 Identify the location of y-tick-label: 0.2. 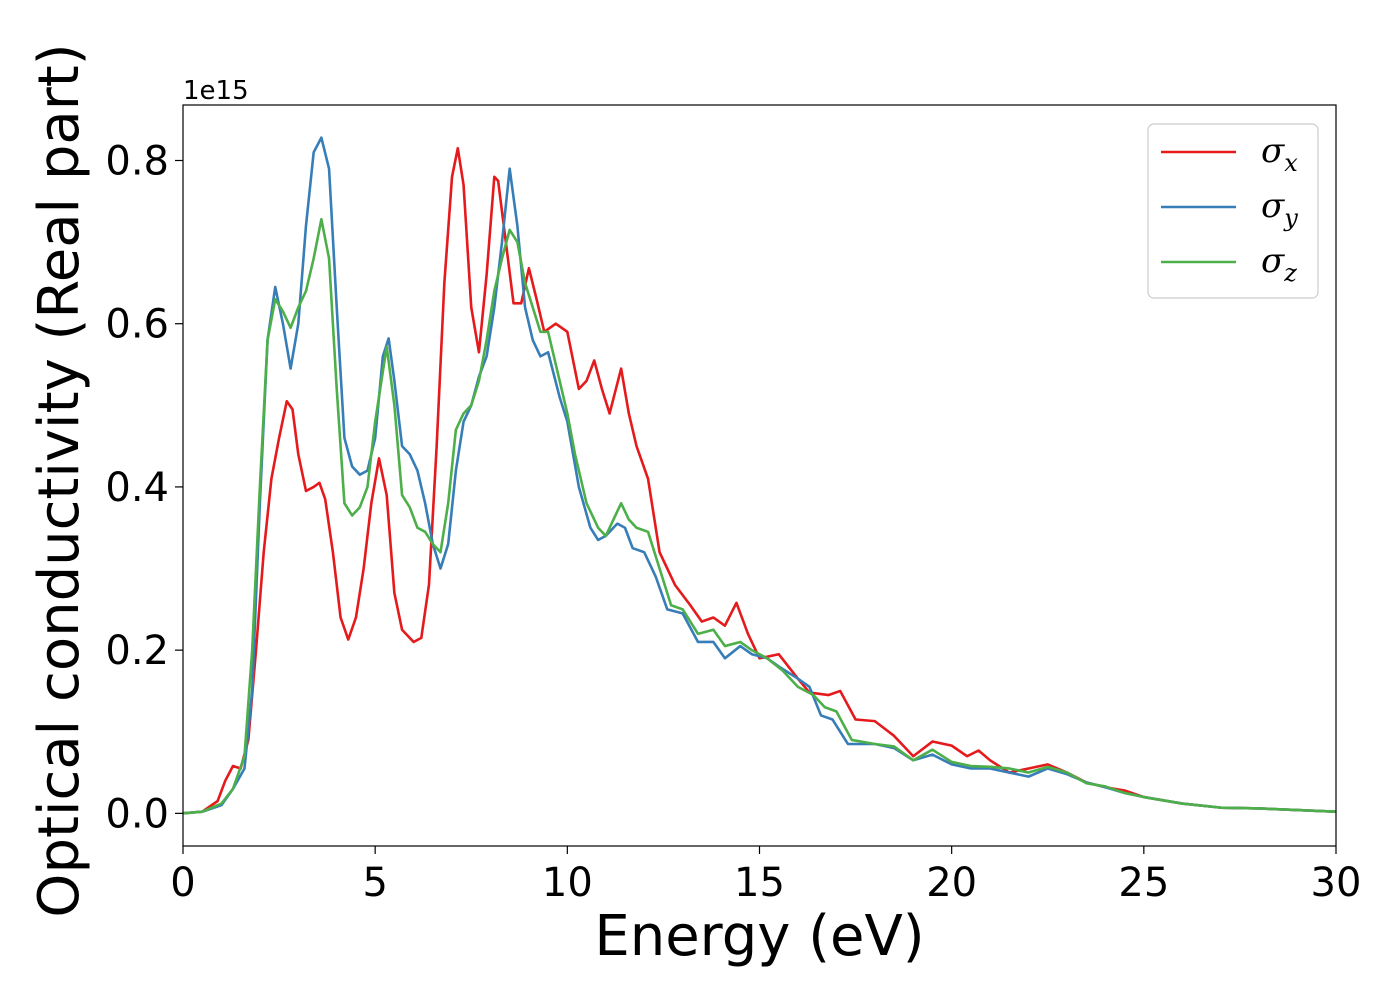
(137, 651).